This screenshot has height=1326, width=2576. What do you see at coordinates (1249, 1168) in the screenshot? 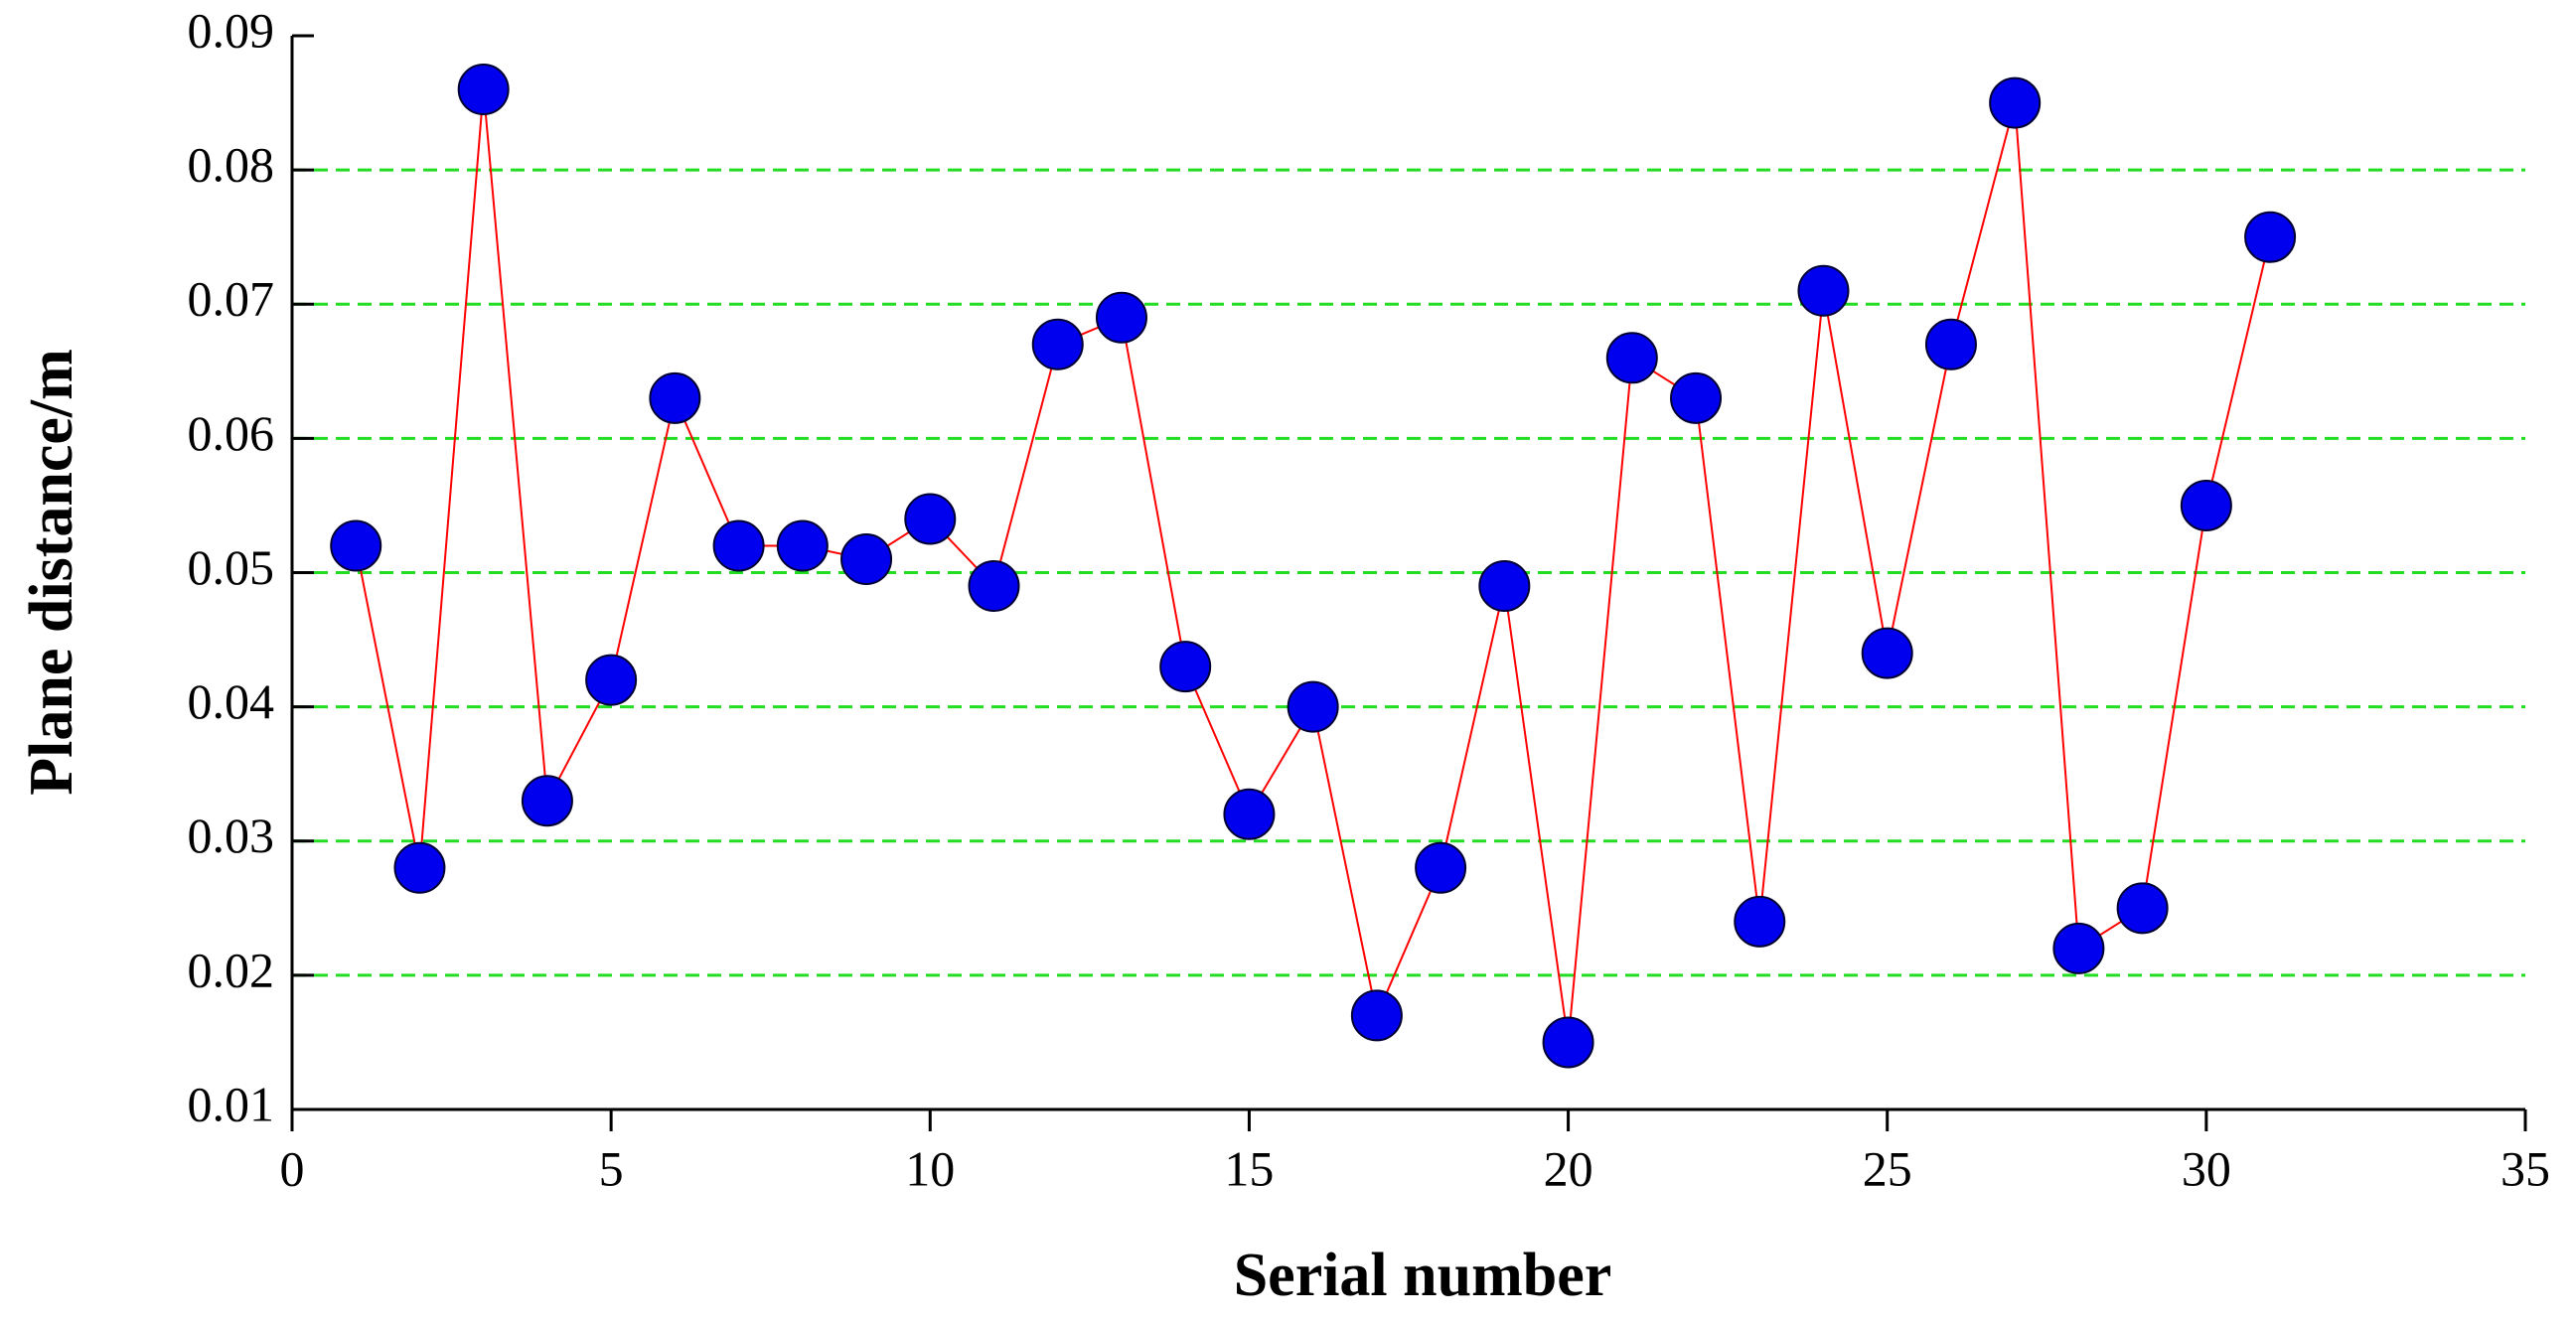
I see `x-tick-label: 15` at bounding box center [1249, 1168].